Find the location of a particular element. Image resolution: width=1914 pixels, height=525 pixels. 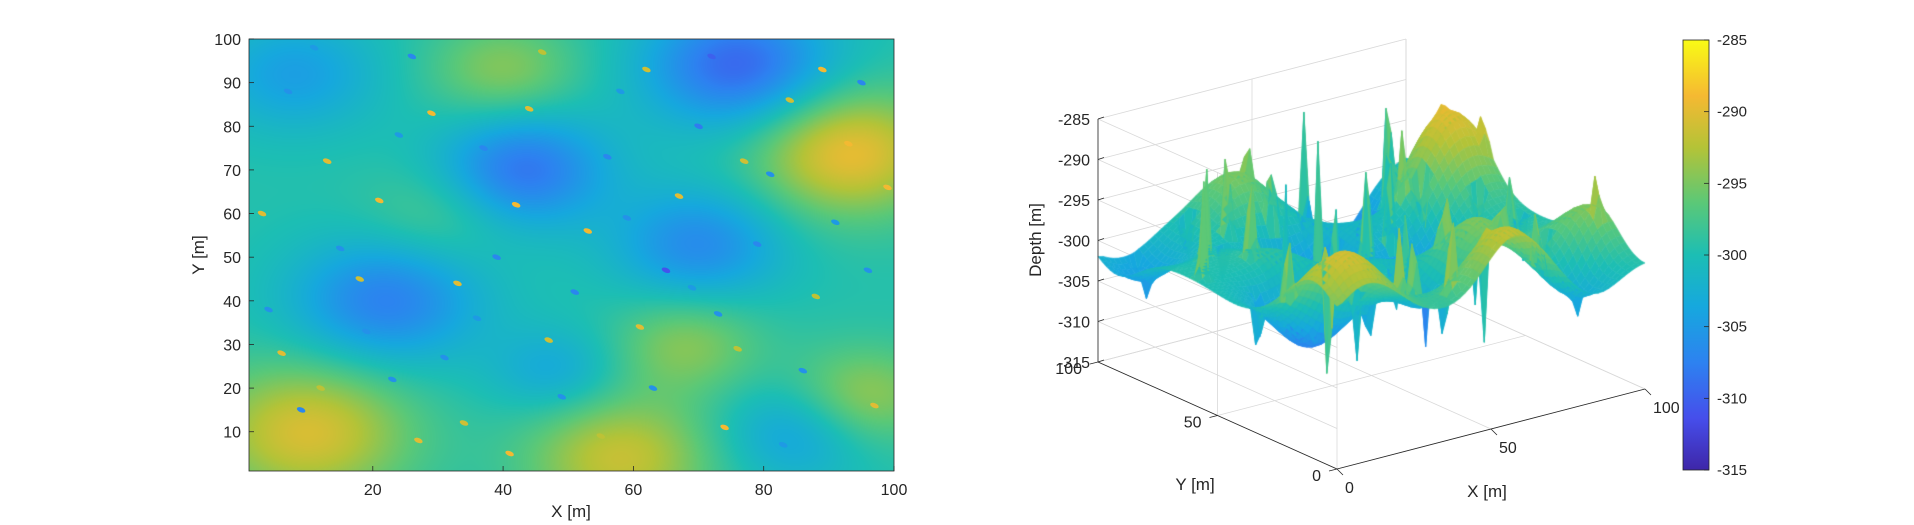

surface-z-tick-label: -310 is located at coordinates (1074, 323).